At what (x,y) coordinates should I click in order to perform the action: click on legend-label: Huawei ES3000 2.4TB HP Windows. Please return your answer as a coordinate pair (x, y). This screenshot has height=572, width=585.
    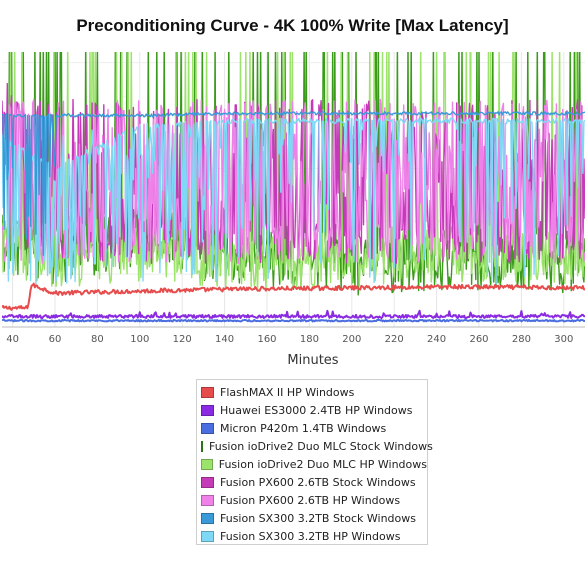
    Looking at the image, I should click on (316, 410).